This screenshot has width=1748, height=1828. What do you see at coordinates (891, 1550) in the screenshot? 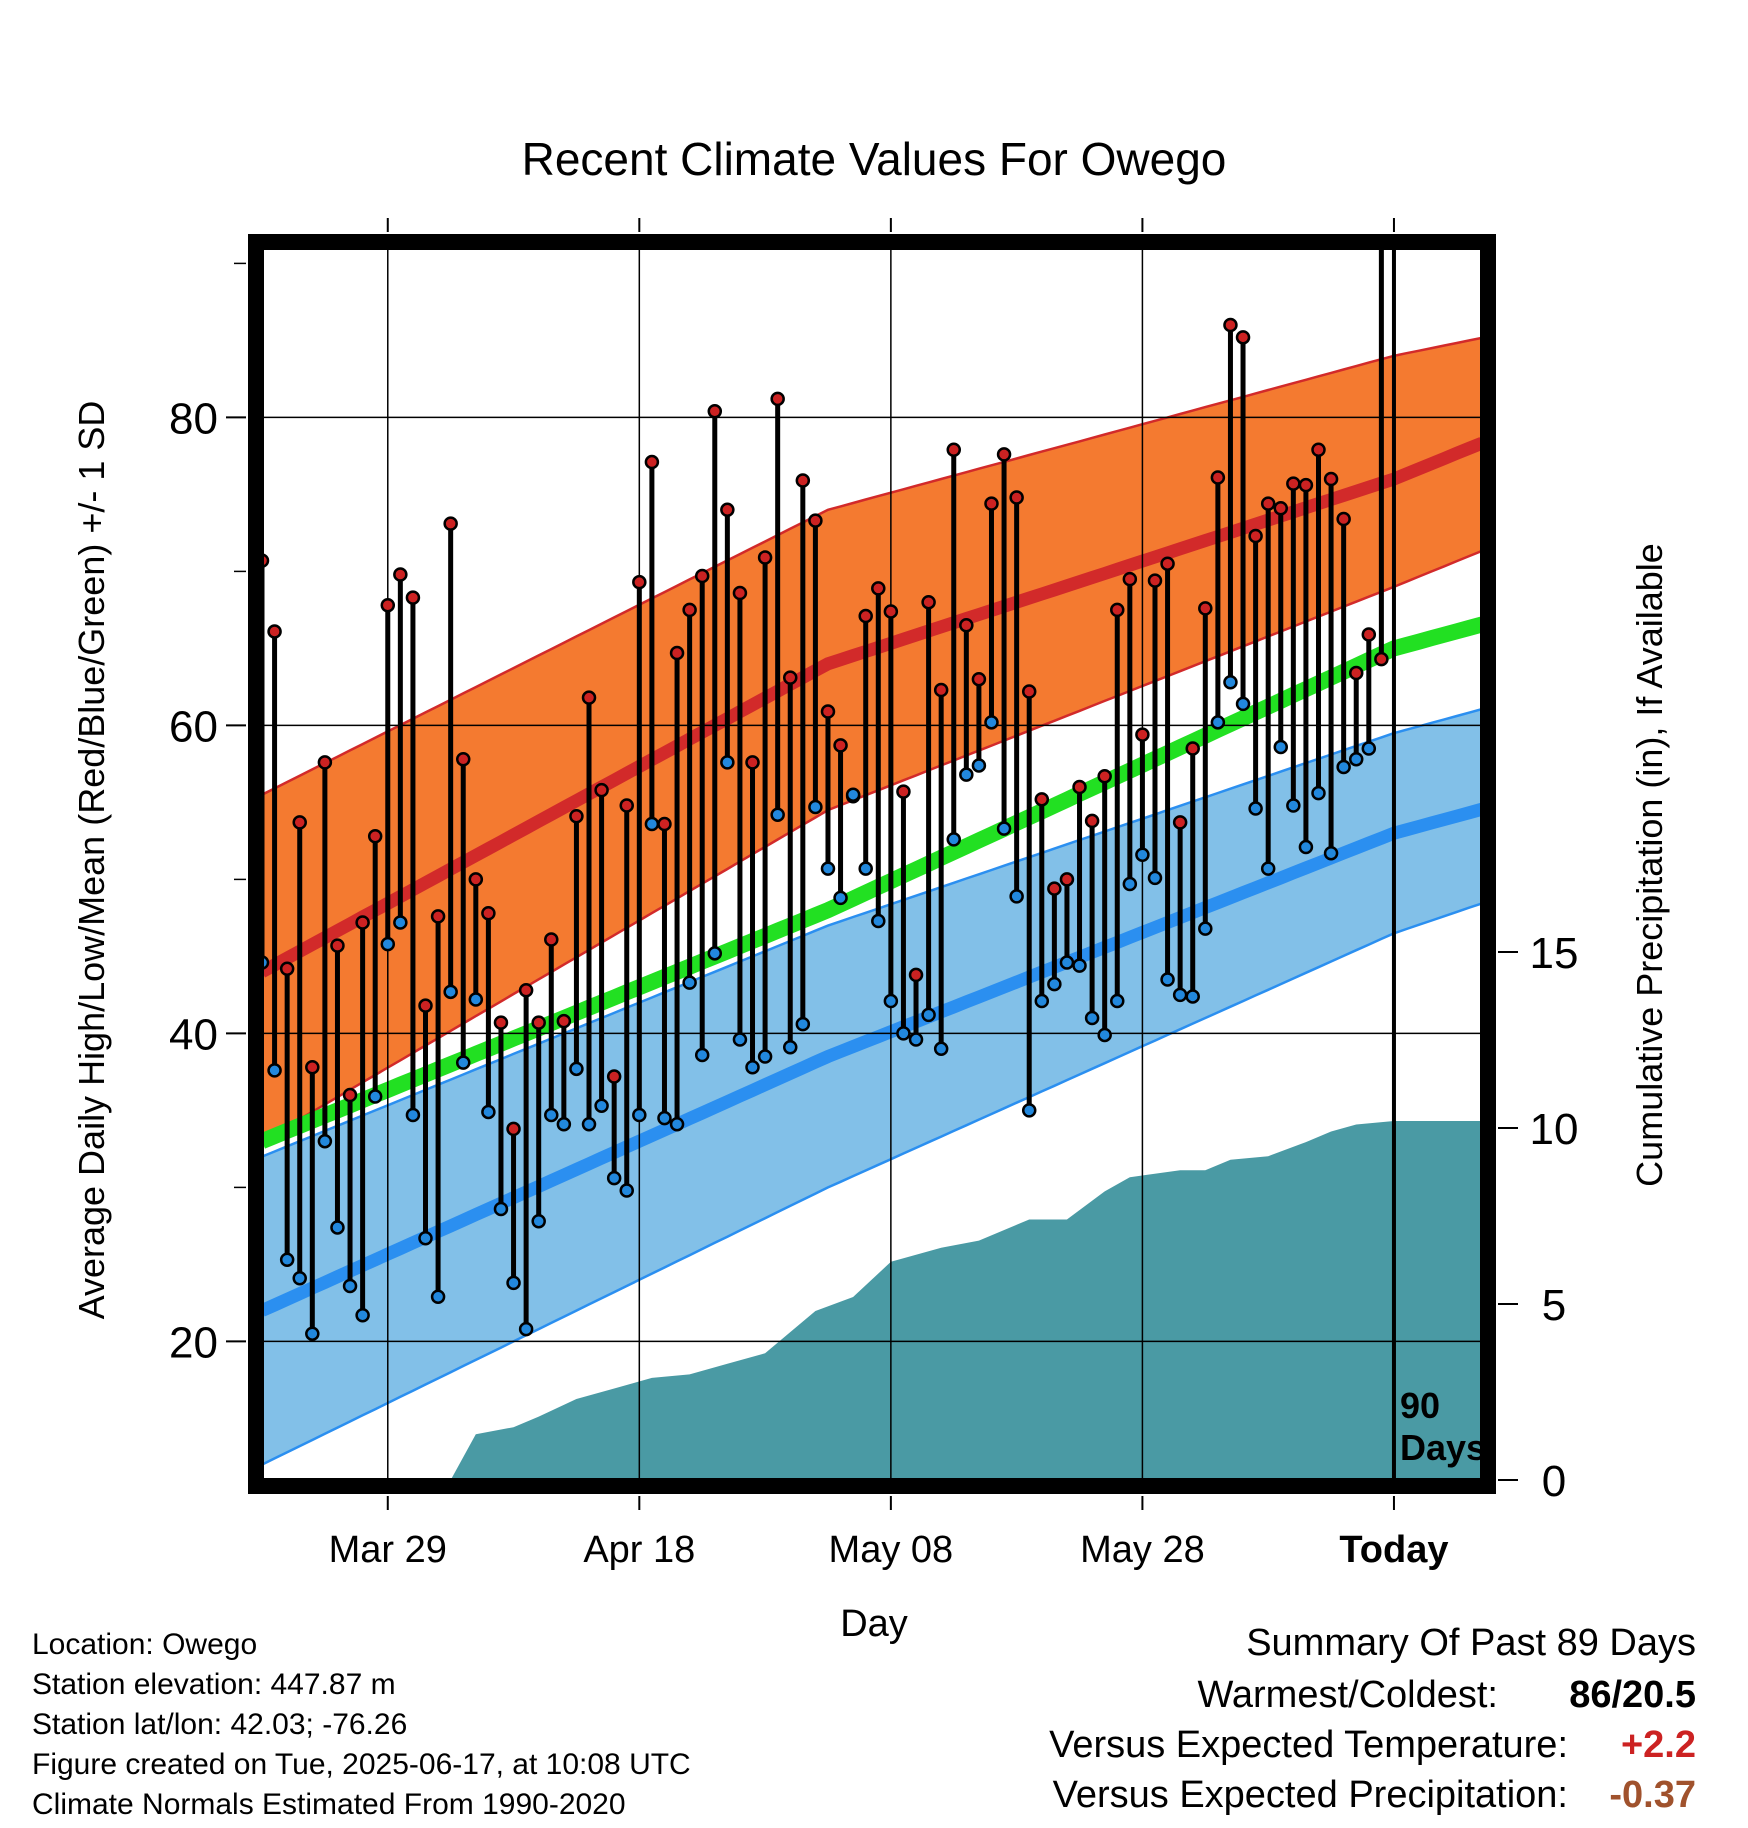
I see `x-tick-label: May 08` at bounding box center [891, 1550].